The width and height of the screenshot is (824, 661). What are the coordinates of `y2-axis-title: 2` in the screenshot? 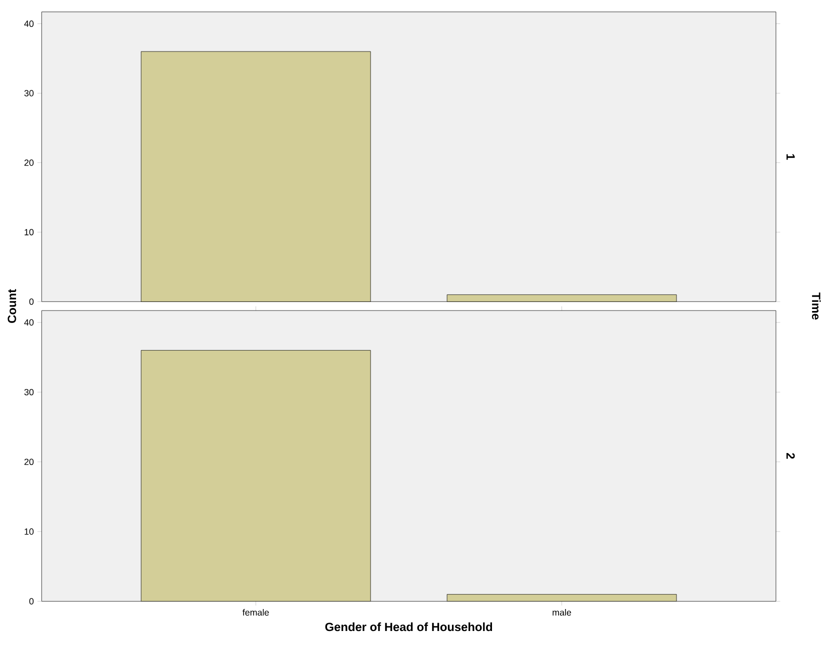 It's located at (790, 456).